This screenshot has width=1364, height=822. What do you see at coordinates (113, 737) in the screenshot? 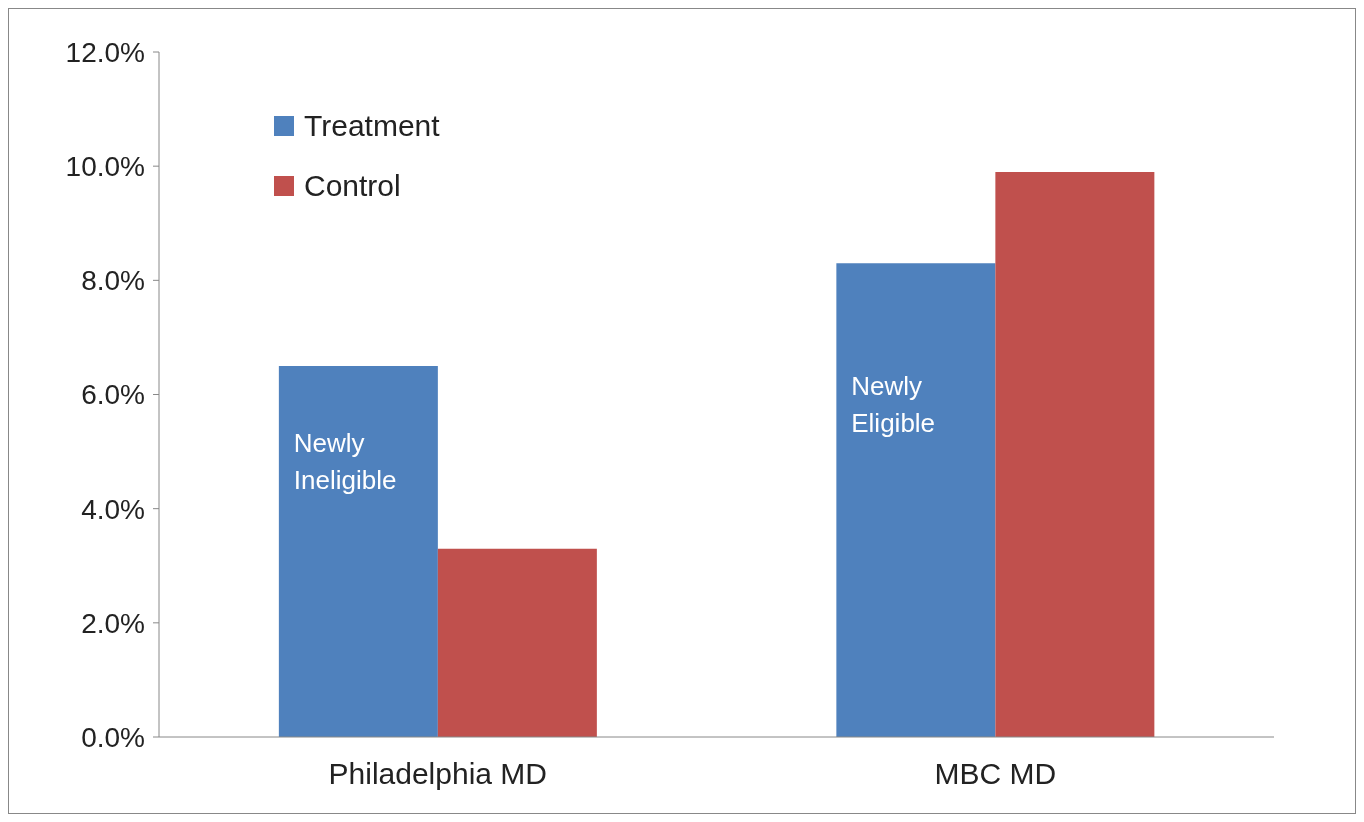
I see `y-tick-label: 0.0%` at bounding box center [113, 737].